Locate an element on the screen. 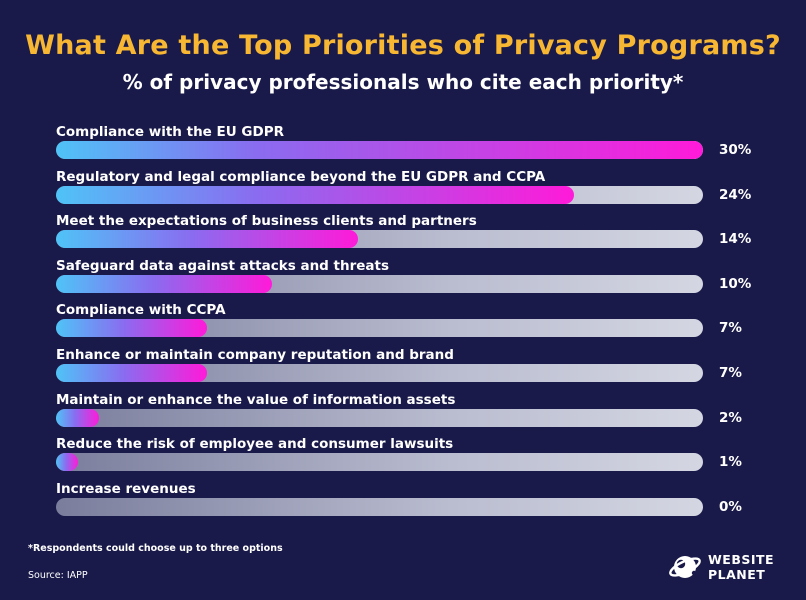 This screenshot has height=600, width=806. bar-value-label: 24% is located at coordinates (735, 194).